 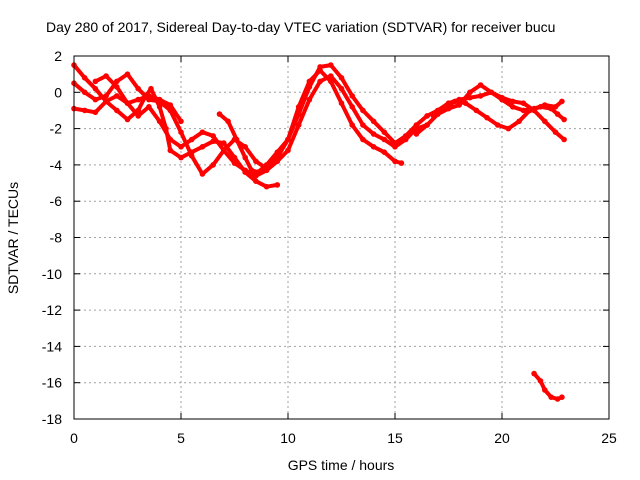 I want to click on series-line, so click(x=548, y=386).